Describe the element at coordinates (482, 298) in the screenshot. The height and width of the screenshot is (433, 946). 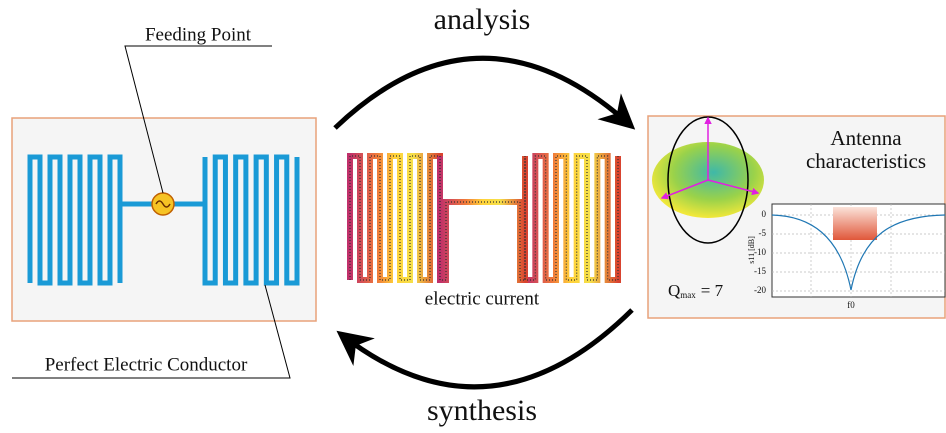
I see `current-label: electric current` at that location.